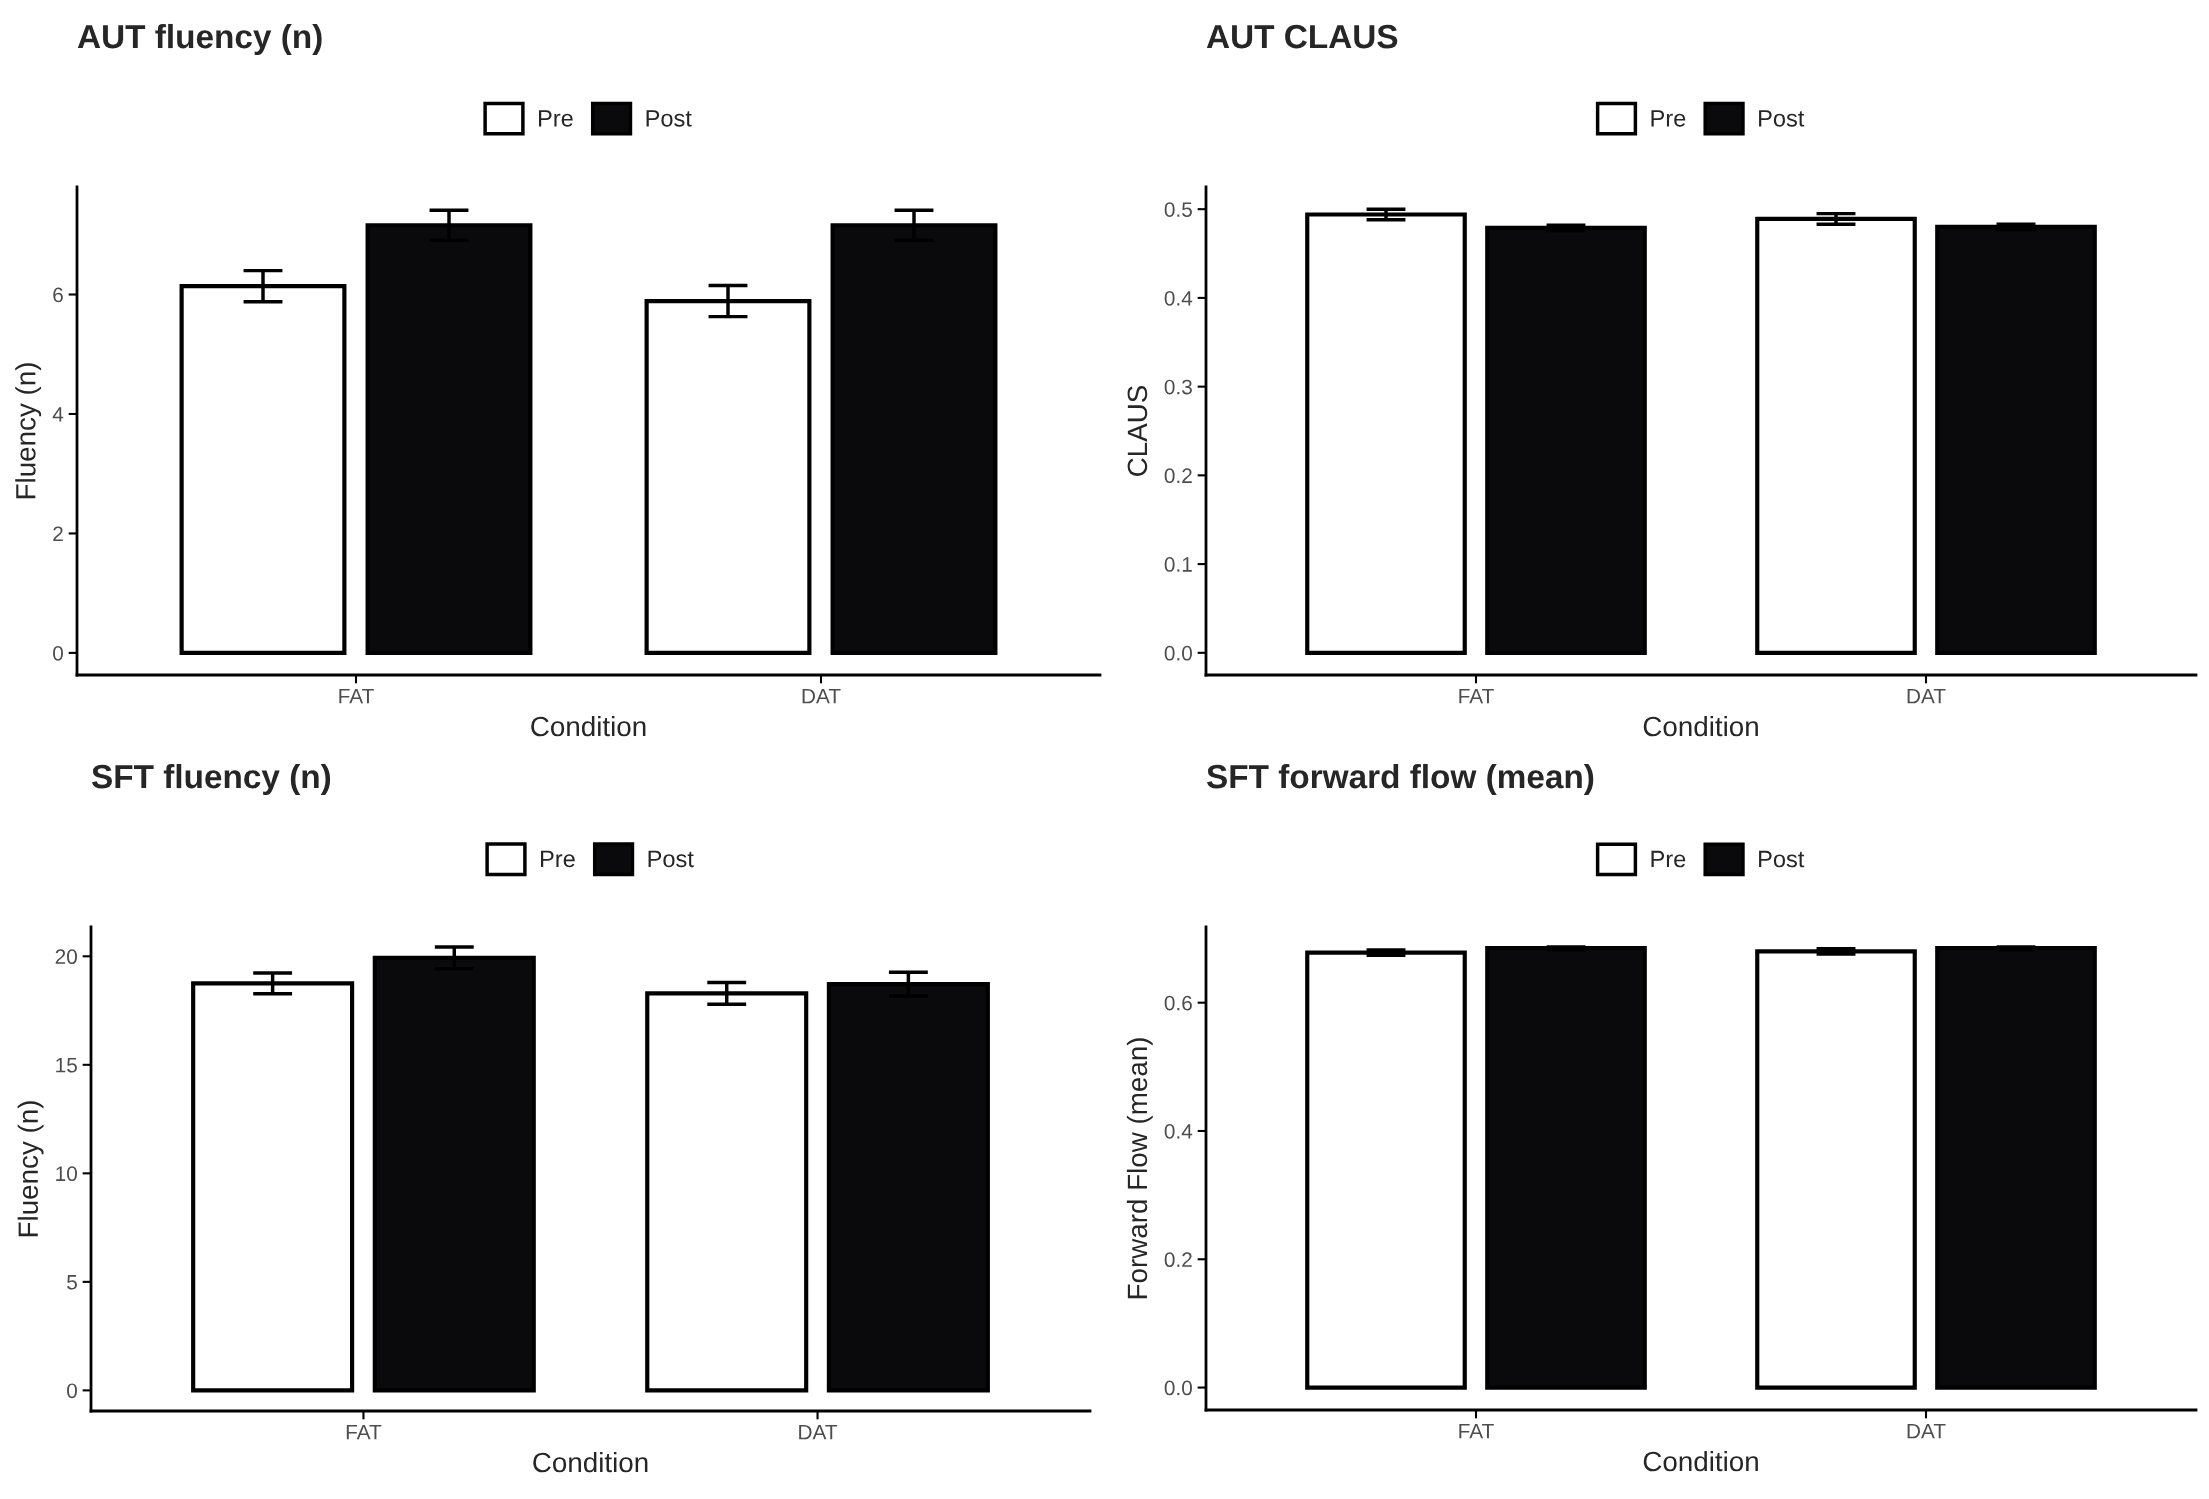  What do you see at coordinates (58, 533) in the screenshot?
I see `y-tick-label: 2` at bounding box center [58, 533].